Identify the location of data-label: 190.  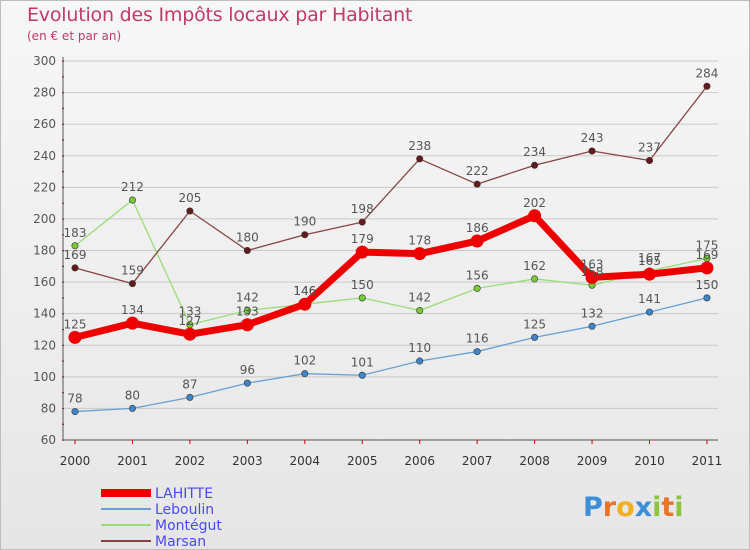
(304, 222).